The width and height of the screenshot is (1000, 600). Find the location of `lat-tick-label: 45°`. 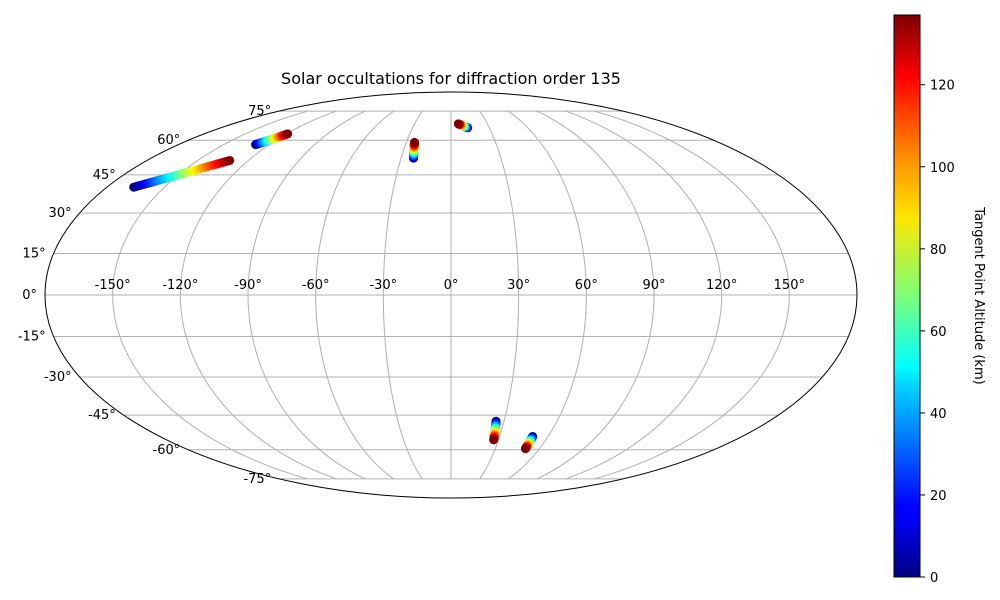

lat-tick-label: 45° is located at coordinates (104, 175).